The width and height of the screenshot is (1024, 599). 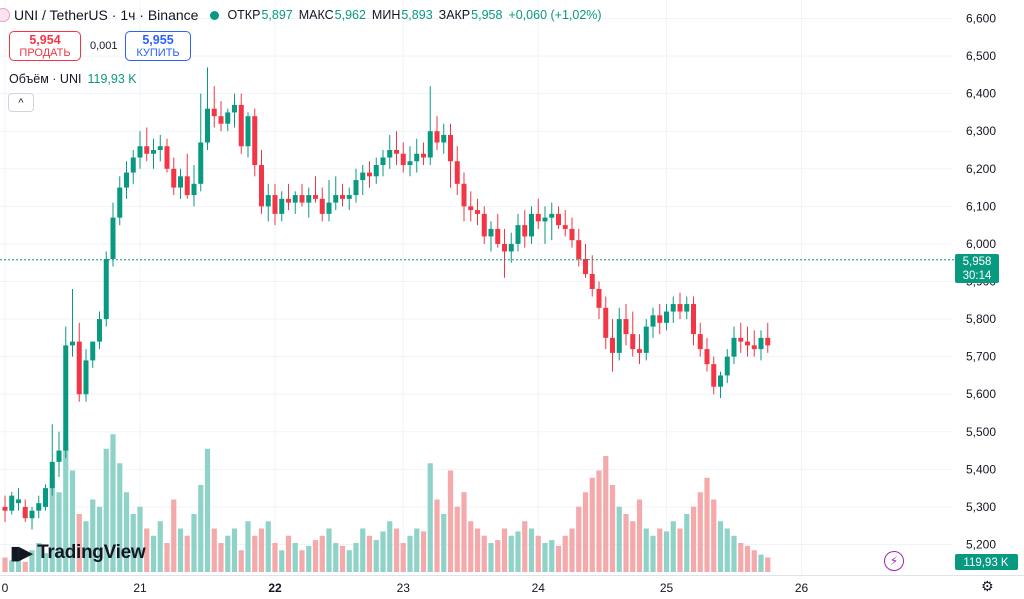 I want to click on price-tick-label: 5,500, so click(x=981, y=432).